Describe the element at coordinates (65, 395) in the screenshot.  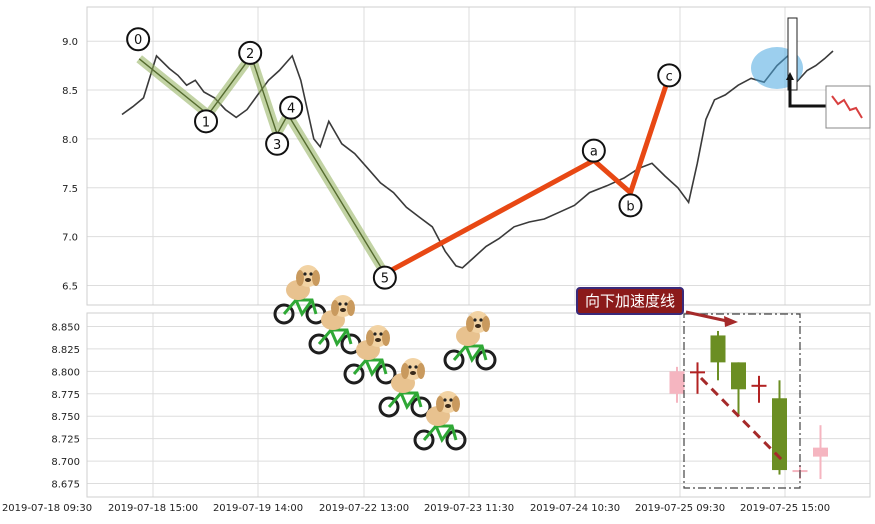
I see `lower-y-tick-label: 8.775` at that location.